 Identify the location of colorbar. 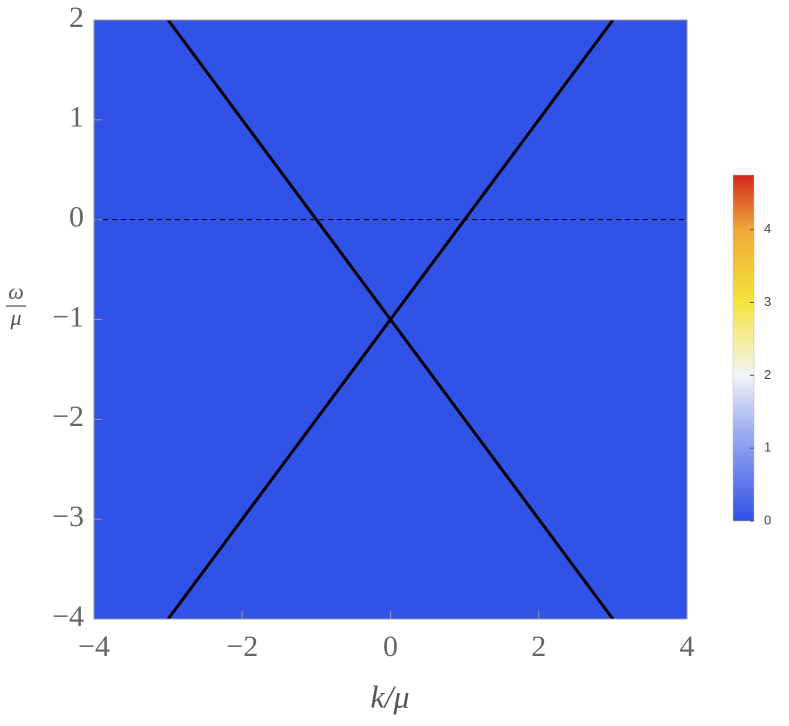
(743, 348).